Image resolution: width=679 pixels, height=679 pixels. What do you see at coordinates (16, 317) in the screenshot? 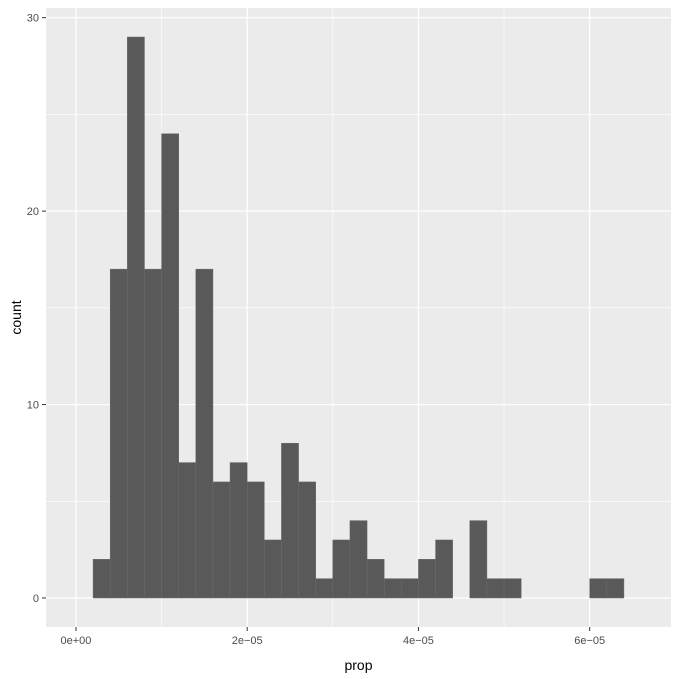
I see `y-axis-title: count` at bounding box center [16, 317].